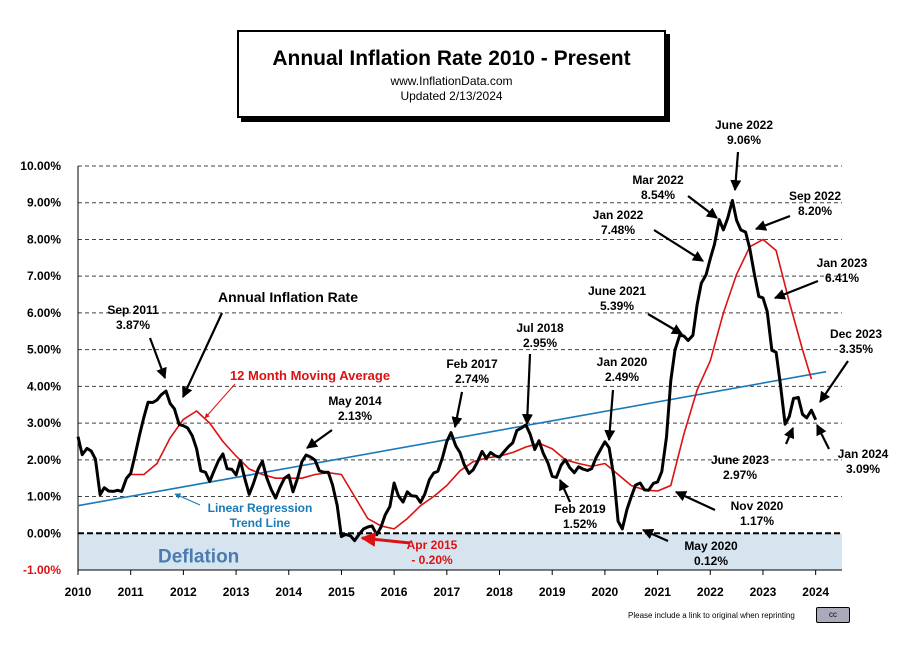 Image resolution: width=912 pixels, height=662 pixels. What do you see at coordinates (40, 166) in the screenshot?
I see `y-tick-label: 10.00%` at bounding box center [40, 166].